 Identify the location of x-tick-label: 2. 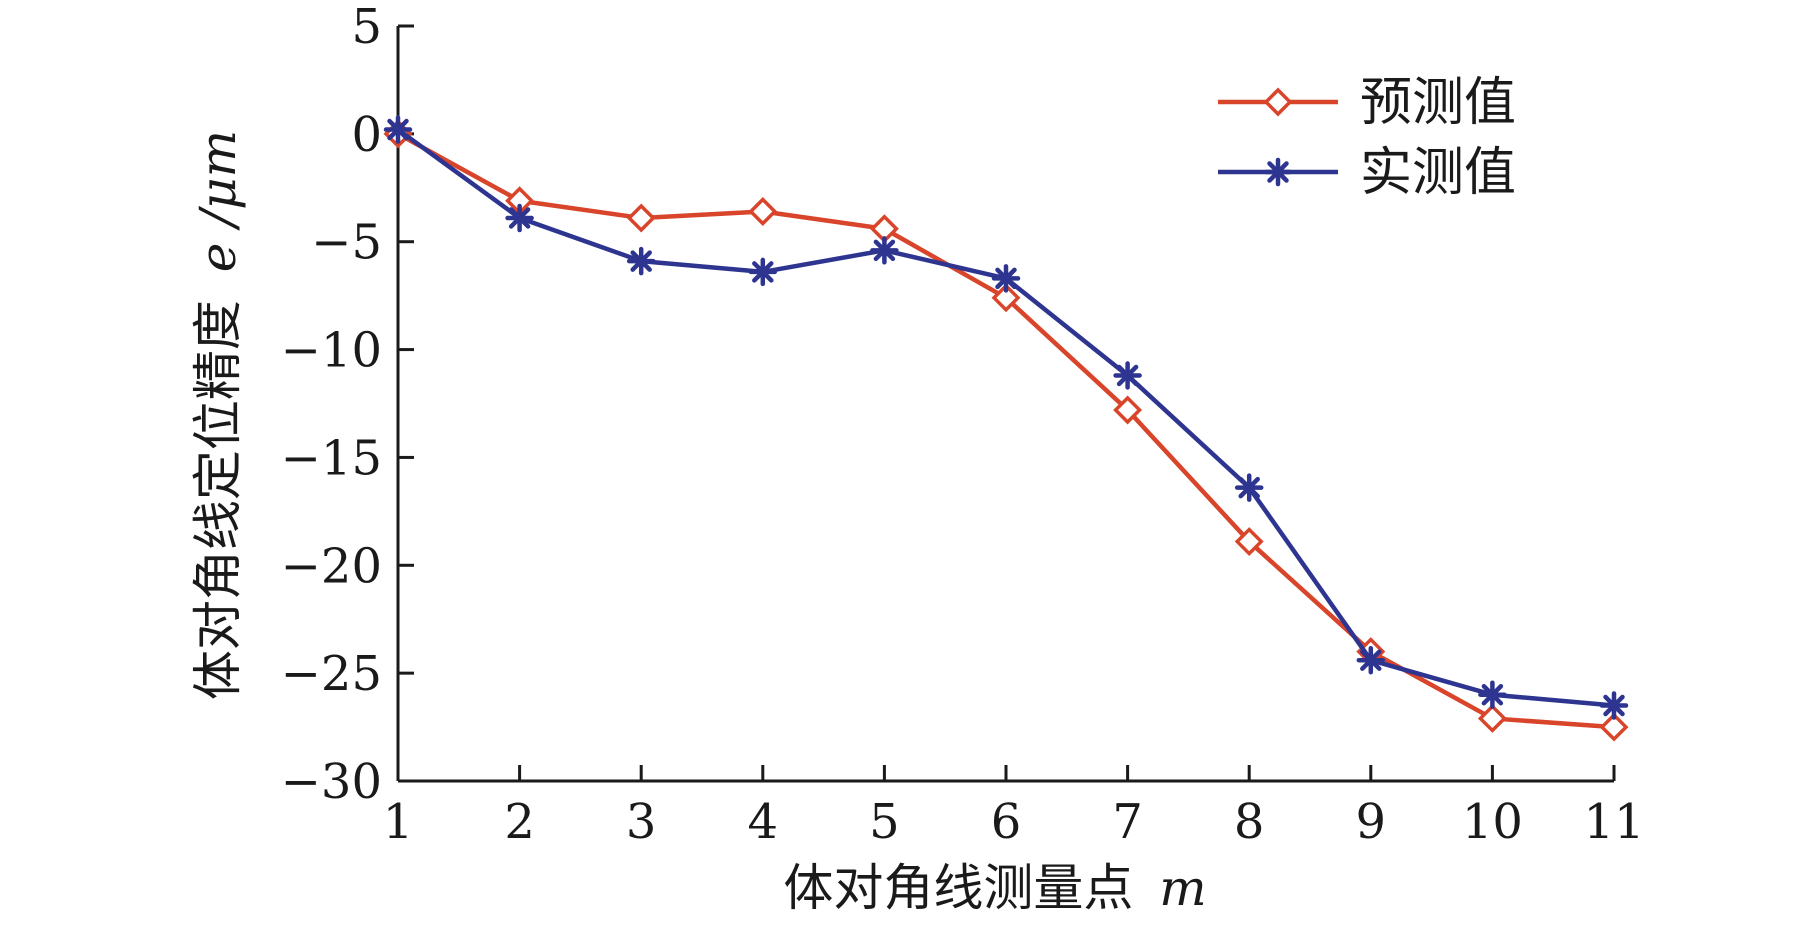
(519, 822).